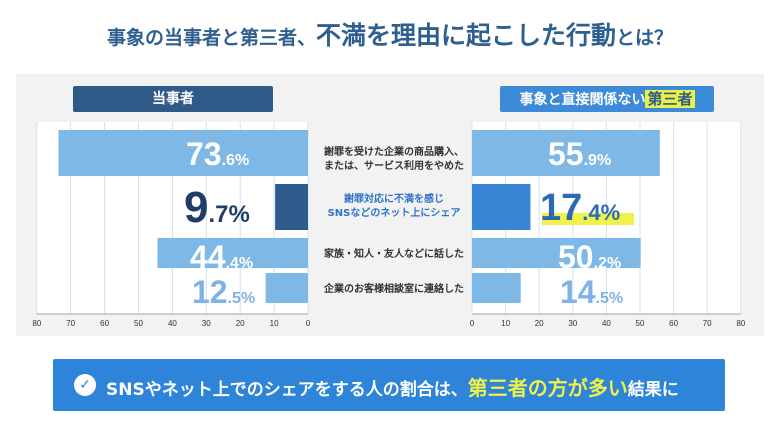  What do you see at coordinates (217, 207) in the screenshot?
I see `value-label-left-2: 9.7%` at bounding box center [217, 207].